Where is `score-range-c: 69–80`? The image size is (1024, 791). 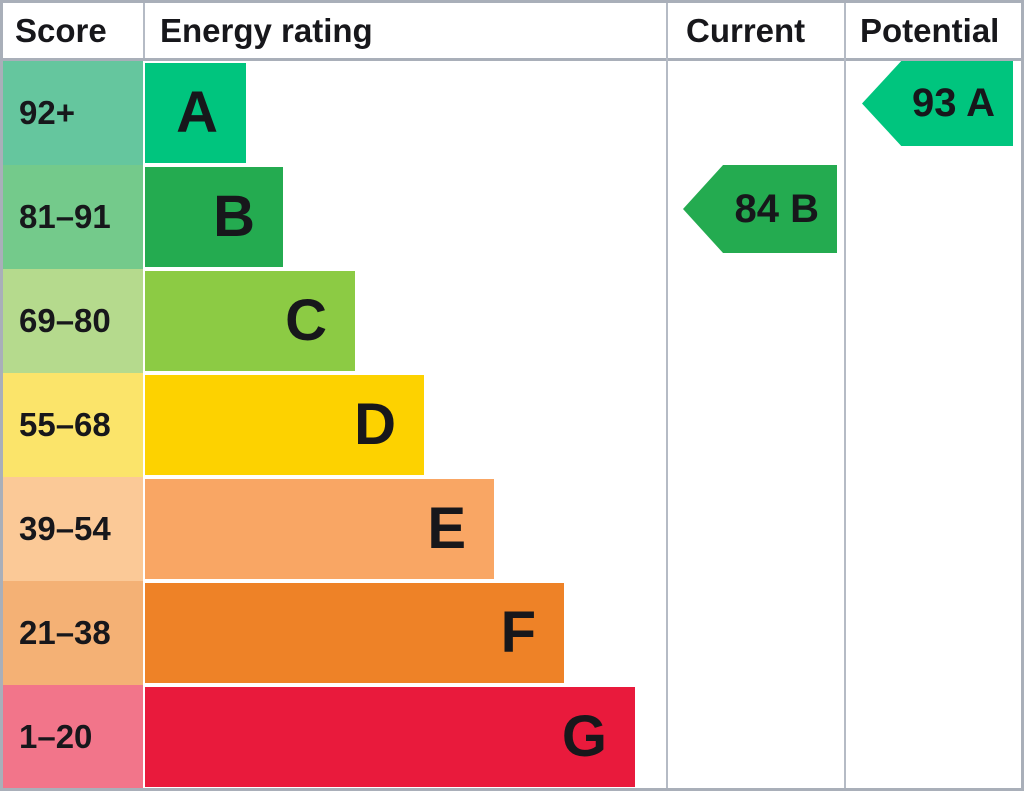
score-range-c: 69–80 is located at coordinates (73, 321).